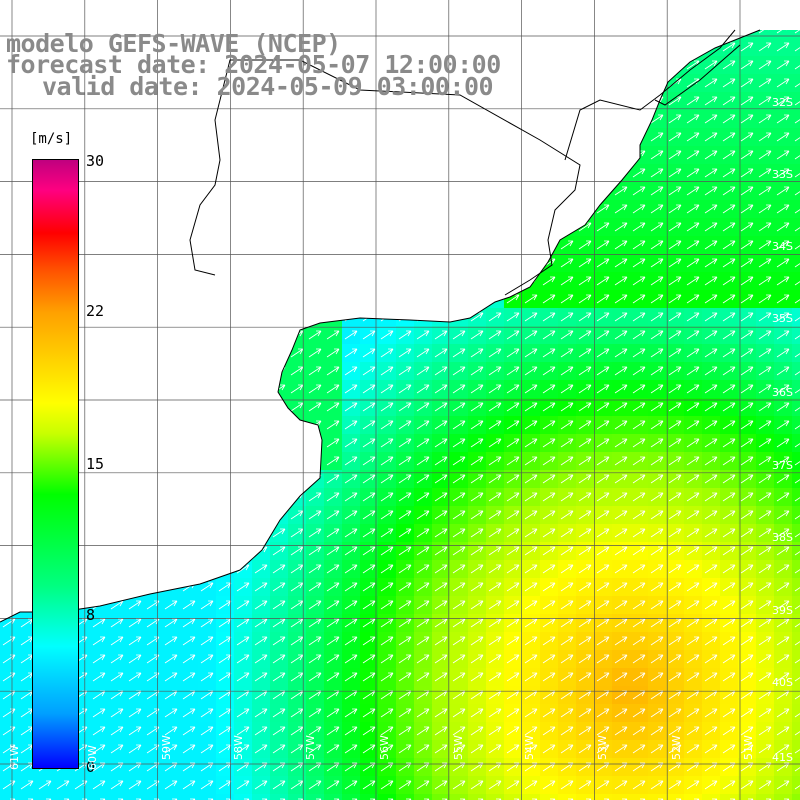 The height and width of the screenshot is (800, 800). Describe the element at coordinates (14, 757) in the screenshot. I see `lon-label-61w: 61W` at that location.